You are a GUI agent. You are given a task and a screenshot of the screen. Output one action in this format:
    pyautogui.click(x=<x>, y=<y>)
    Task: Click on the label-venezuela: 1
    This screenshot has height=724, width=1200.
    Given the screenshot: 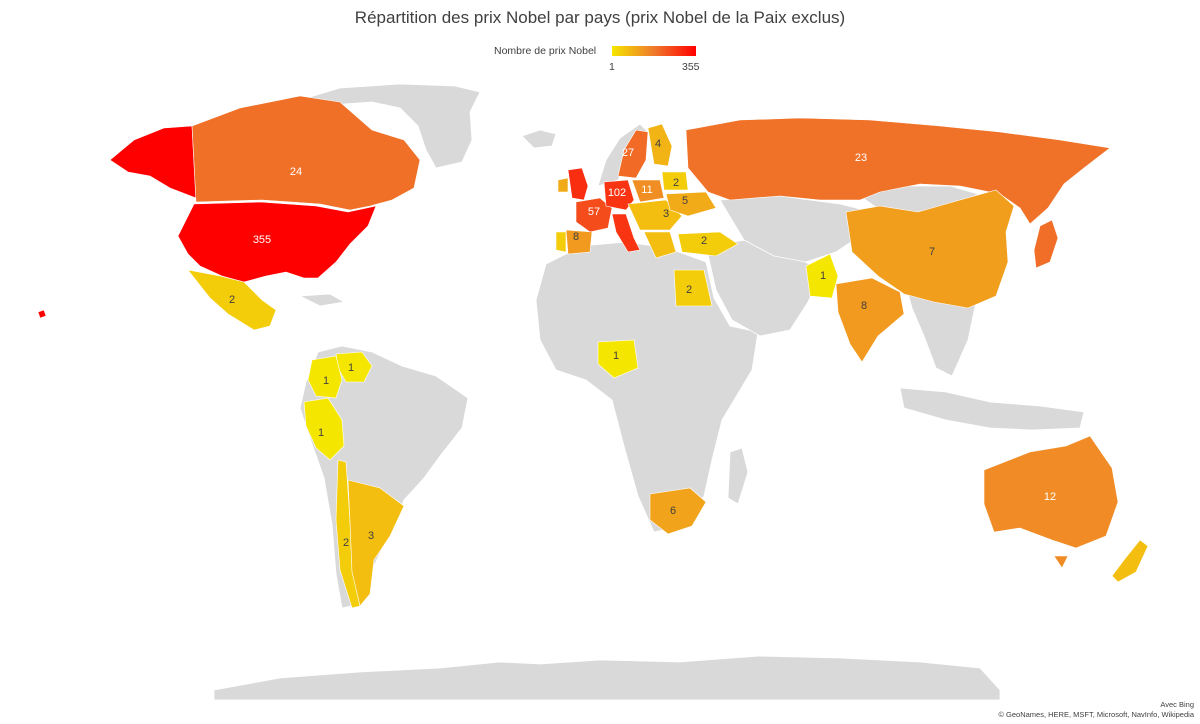 What is the action you would take?
    pyautogui.click(x=351, y=368)
    